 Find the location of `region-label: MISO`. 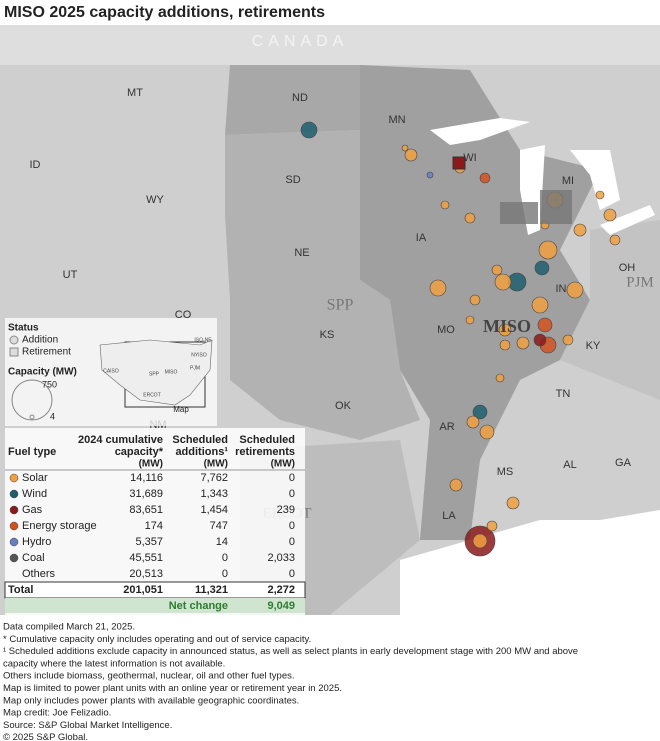

region-label: MISO is located at coordinates (507, 326).